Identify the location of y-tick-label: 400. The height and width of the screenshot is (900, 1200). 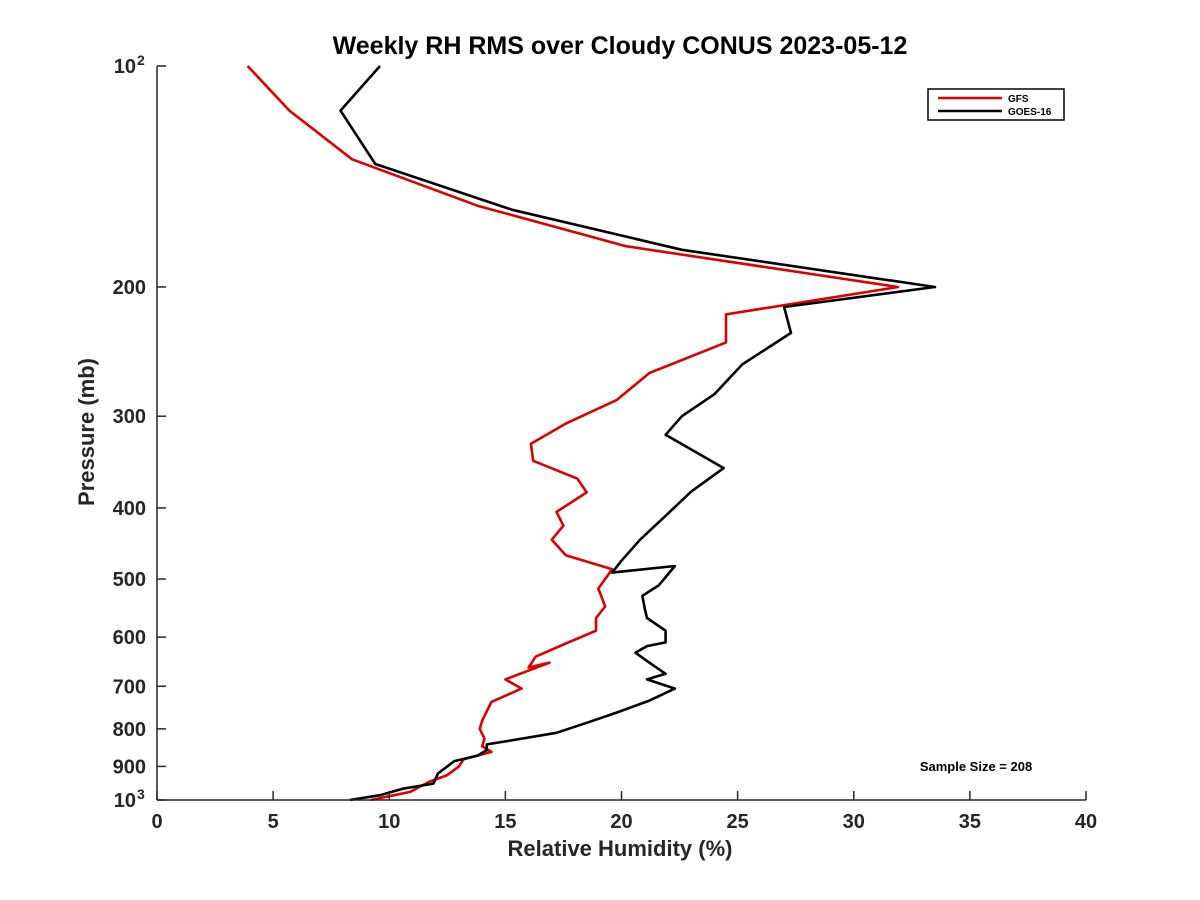
(129, 509).